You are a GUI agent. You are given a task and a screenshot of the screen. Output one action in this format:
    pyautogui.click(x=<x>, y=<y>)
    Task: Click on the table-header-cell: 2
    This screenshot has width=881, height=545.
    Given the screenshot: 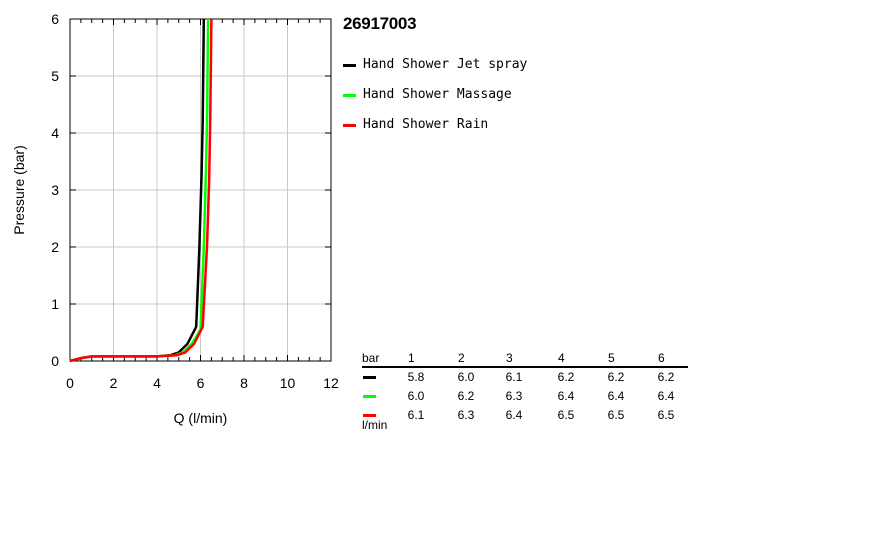 What is the action you would take?
    pyautogui.click(x=461, y=358)
    